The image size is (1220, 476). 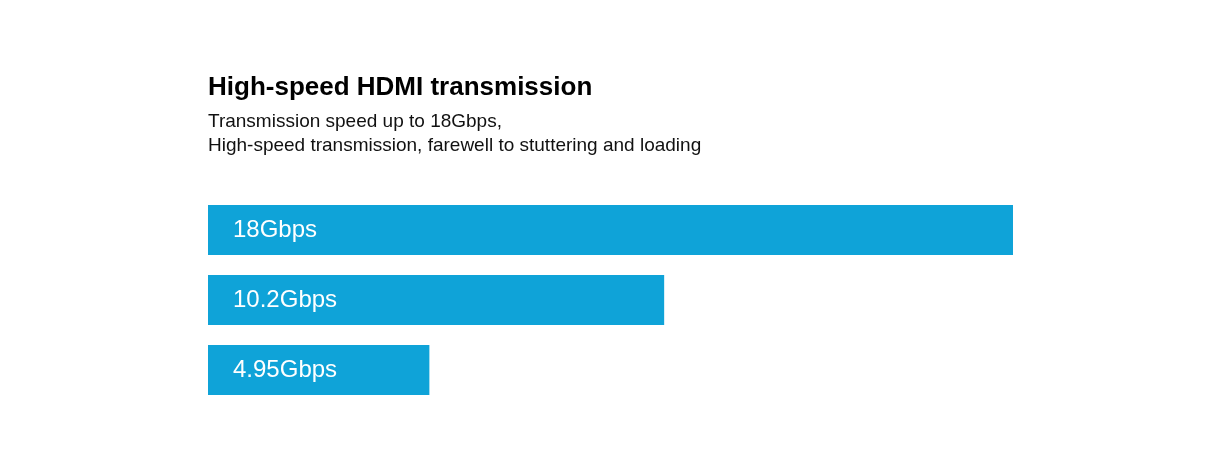 I want to click on data-label: 4.95Gbps, so click(x=285, y=368).